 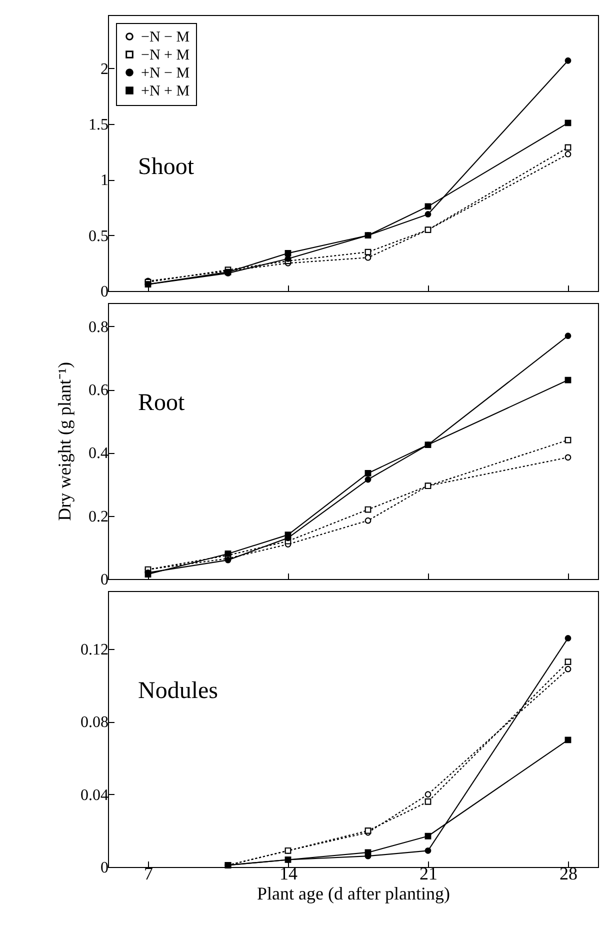 I want to click on y-tick-label: 0.6, so click(x=98, y=391).